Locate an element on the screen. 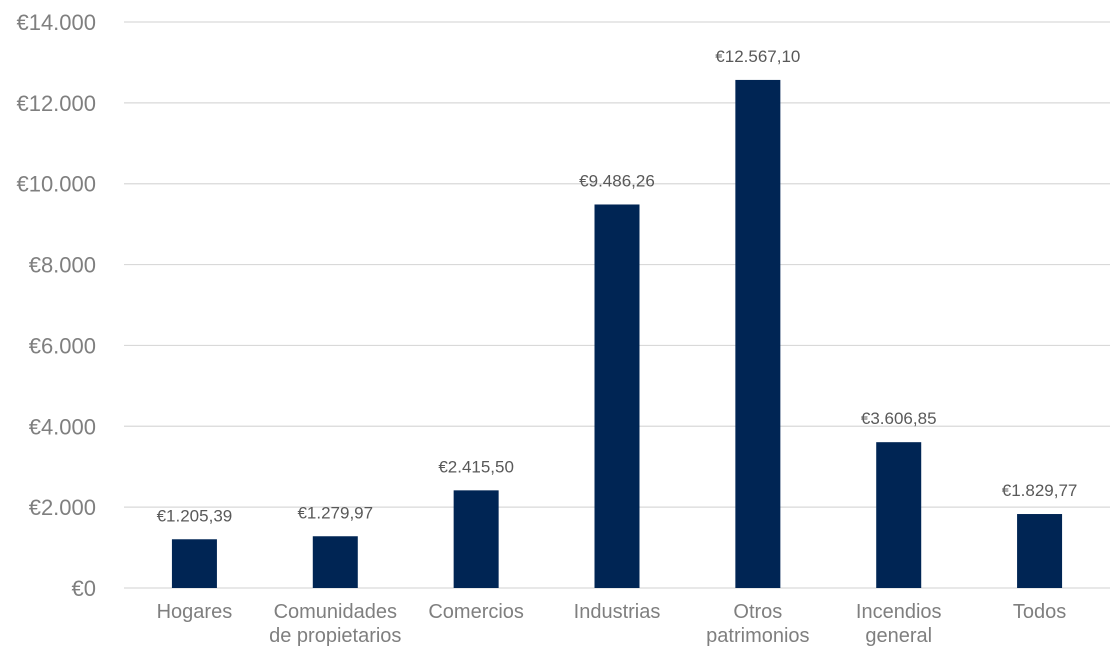  data-label: €9.486,26 is located at coordinates (617, 180).